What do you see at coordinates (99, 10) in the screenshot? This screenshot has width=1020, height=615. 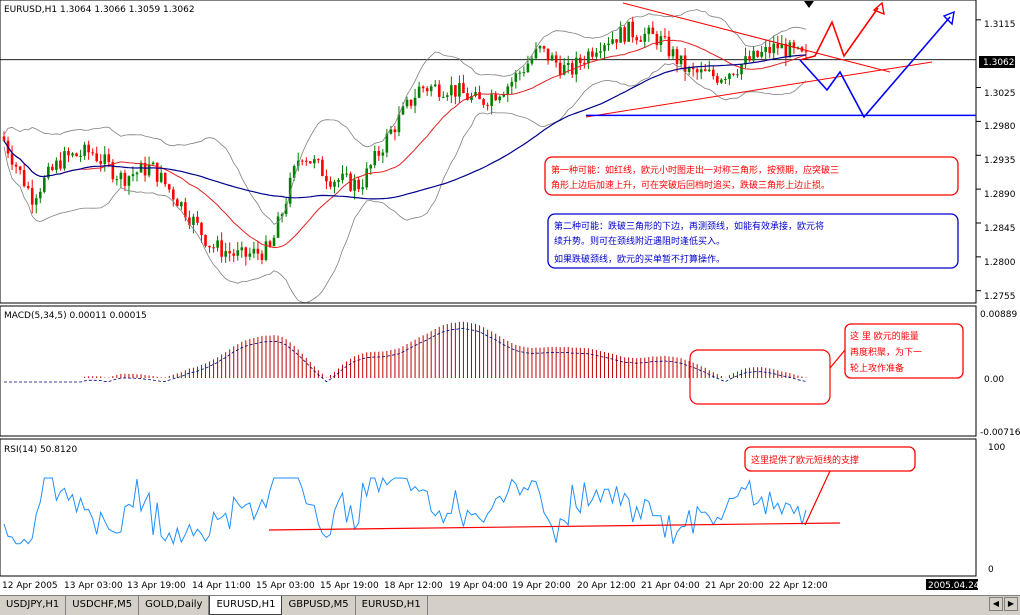 I see `main-title: EURUSD,H1 1.3064 1.3066 1.3059 1.3062` at bounding box center [99, 10].